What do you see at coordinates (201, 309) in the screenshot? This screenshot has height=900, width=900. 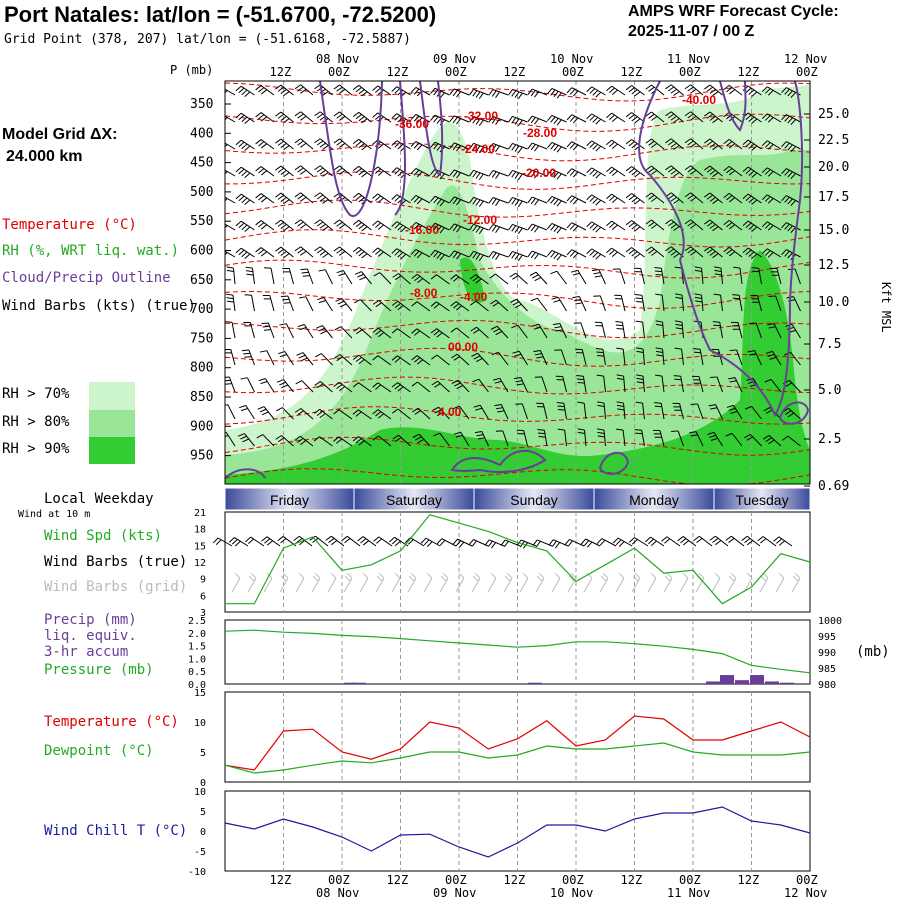 I see `pressure-tick-label: 700` at bounding box center [201, 309].